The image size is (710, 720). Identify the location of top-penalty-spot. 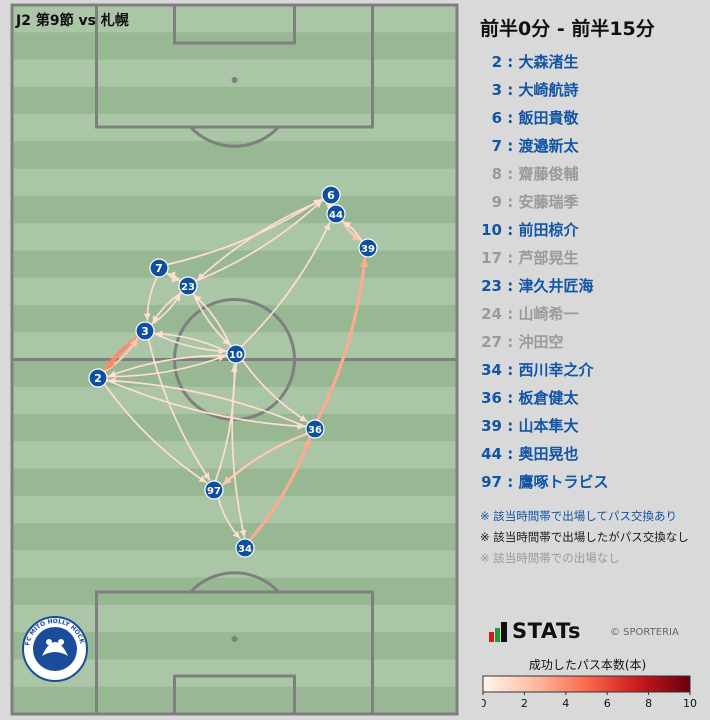
(234, 80).